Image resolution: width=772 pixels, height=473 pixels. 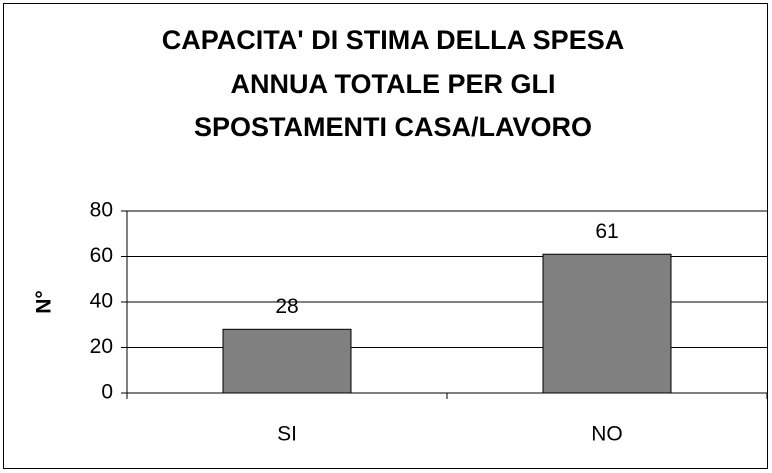 I want to click on data-label: 61, so click(x=606, y=231).